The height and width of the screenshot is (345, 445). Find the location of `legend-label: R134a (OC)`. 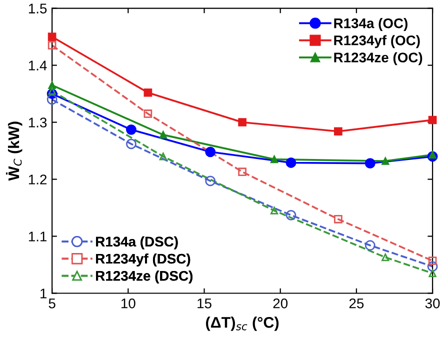

legend-label: R134a (OC) is located at coordinates (371, 24).